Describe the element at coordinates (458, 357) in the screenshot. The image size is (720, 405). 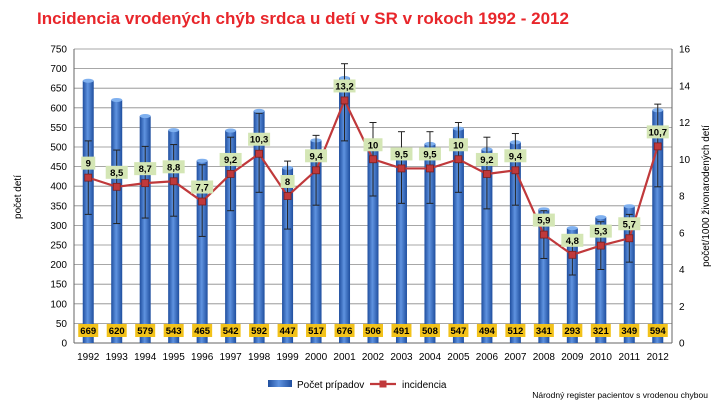
I see `x-tick: 2005` at that location.